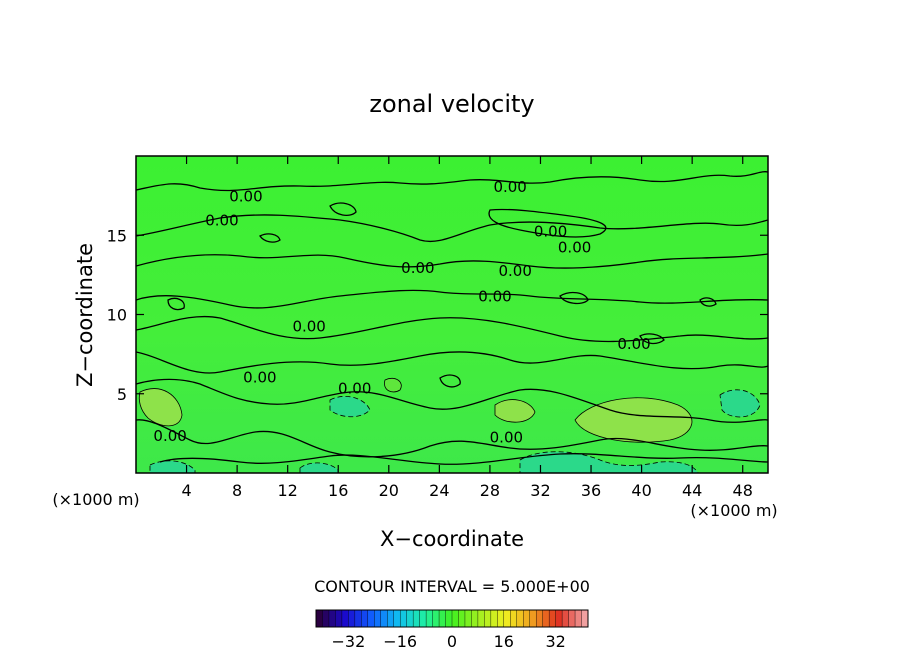  I want to click on x-tick-label: 28, so click(490, 490).